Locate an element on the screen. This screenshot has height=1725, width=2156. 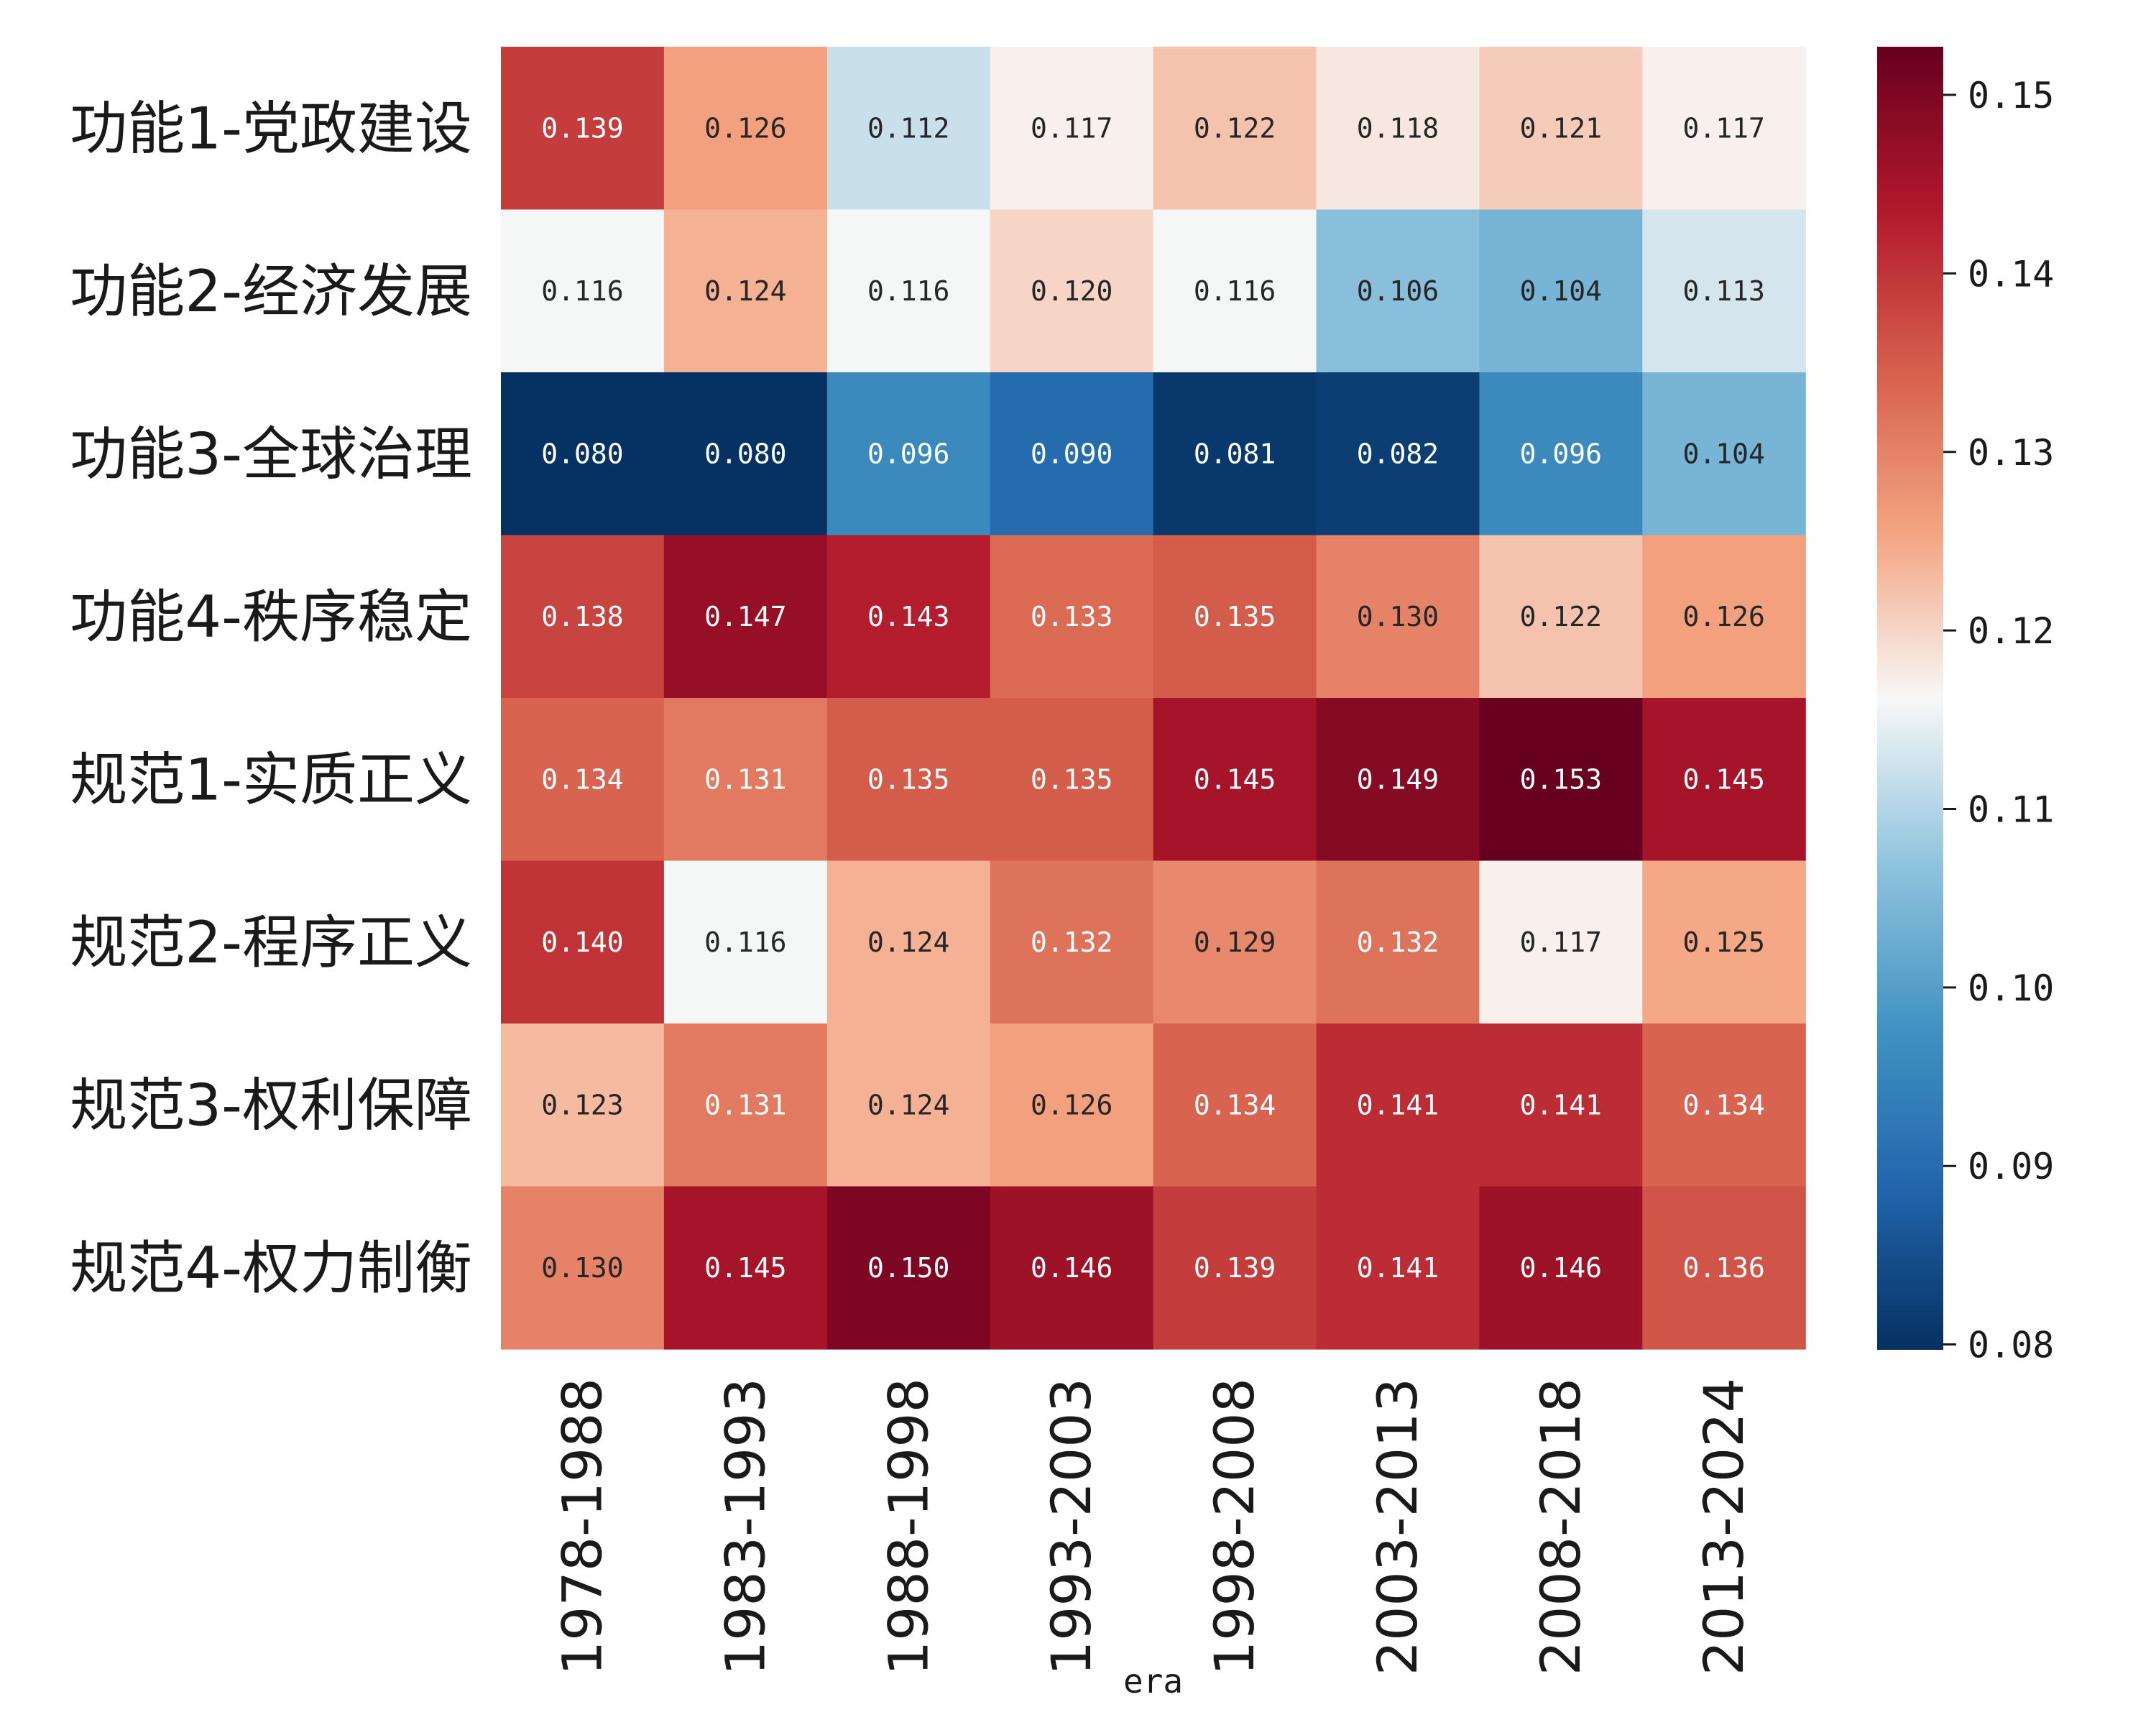
x-tick-label: 2013-2024 is located at coordinates (1724, 1526).